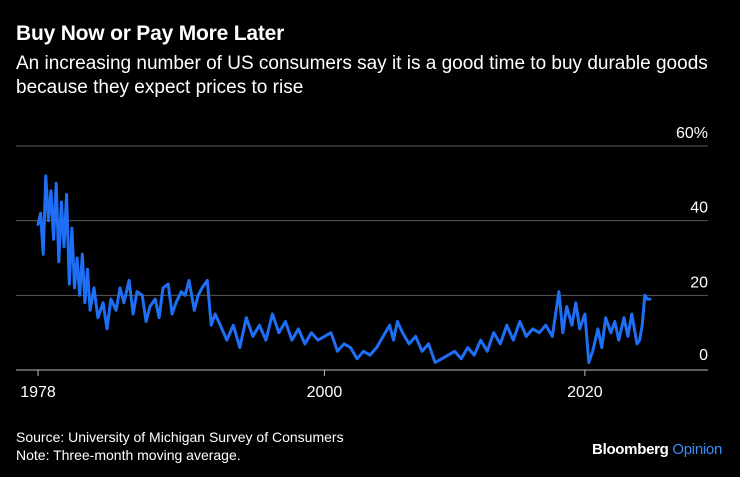 This screenshot has height=477, width=740. I want to click on y-axis-labels: 0 20 40 60%, so click(692, 244).